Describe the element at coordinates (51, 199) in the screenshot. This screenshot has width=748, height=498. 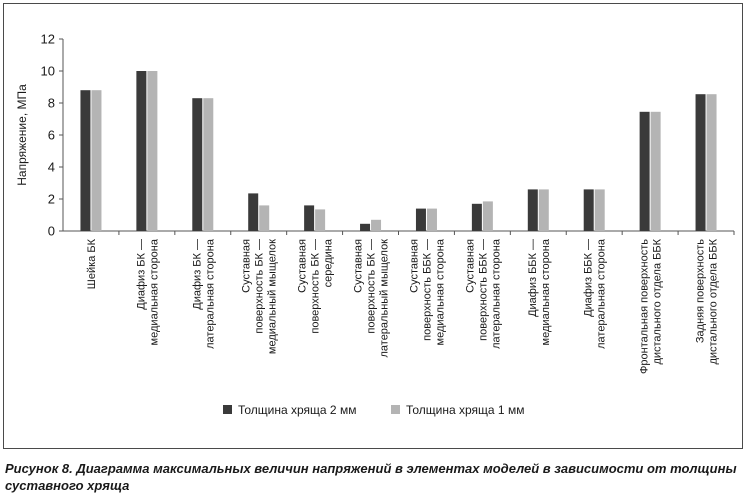
I see `y-tick-label: 2` at that location.